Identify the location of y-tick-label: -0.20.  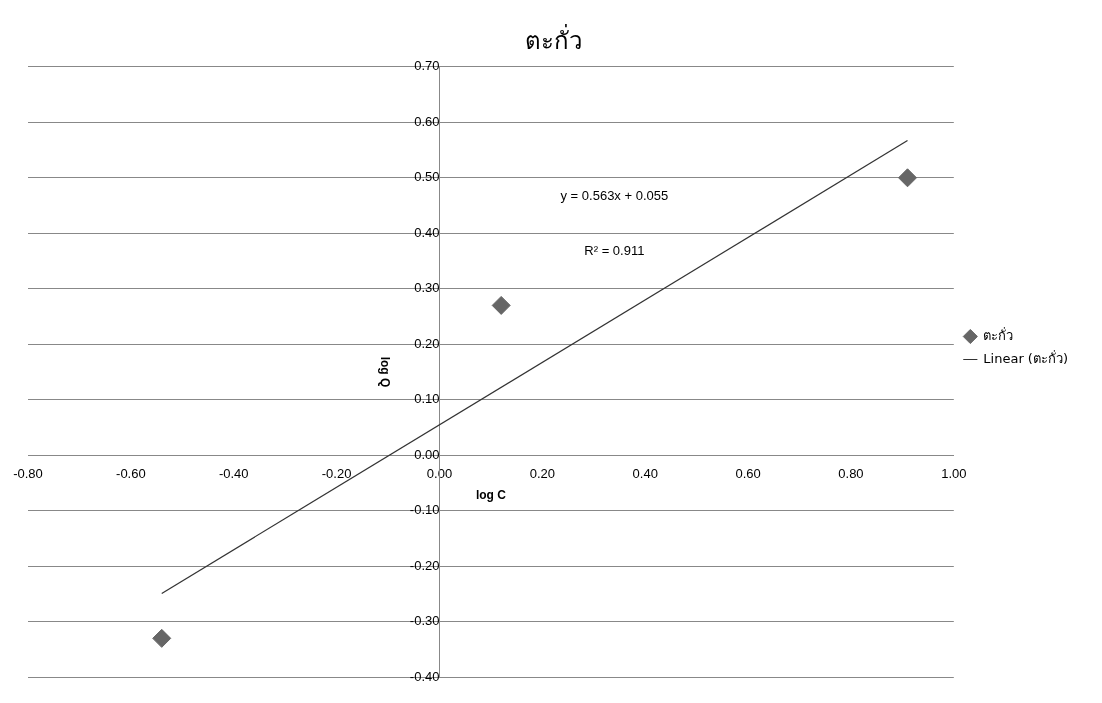
(424, 565).